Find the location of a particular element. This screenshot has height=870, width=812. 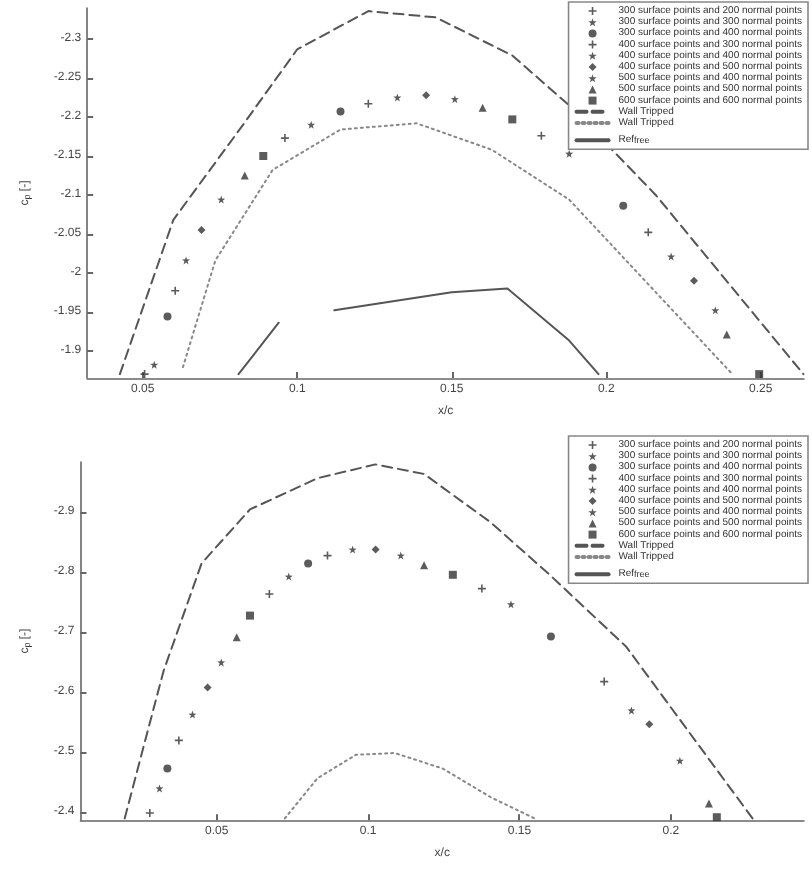

line-series is located at coordinates (409, 786).